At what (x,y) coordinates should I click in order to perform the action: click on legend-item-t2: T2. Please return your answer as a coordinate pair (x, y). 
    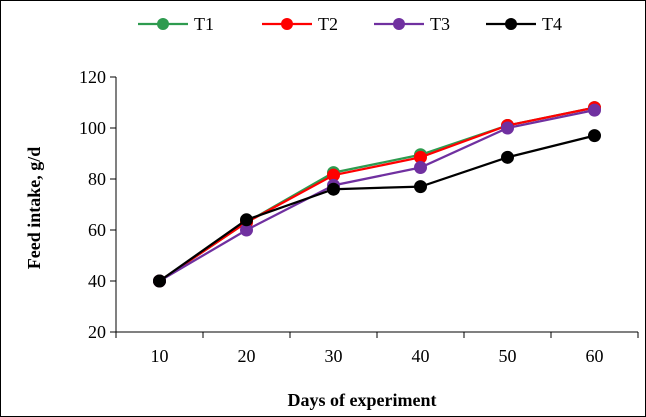
    Looking at the image, I should click on (300, 24).